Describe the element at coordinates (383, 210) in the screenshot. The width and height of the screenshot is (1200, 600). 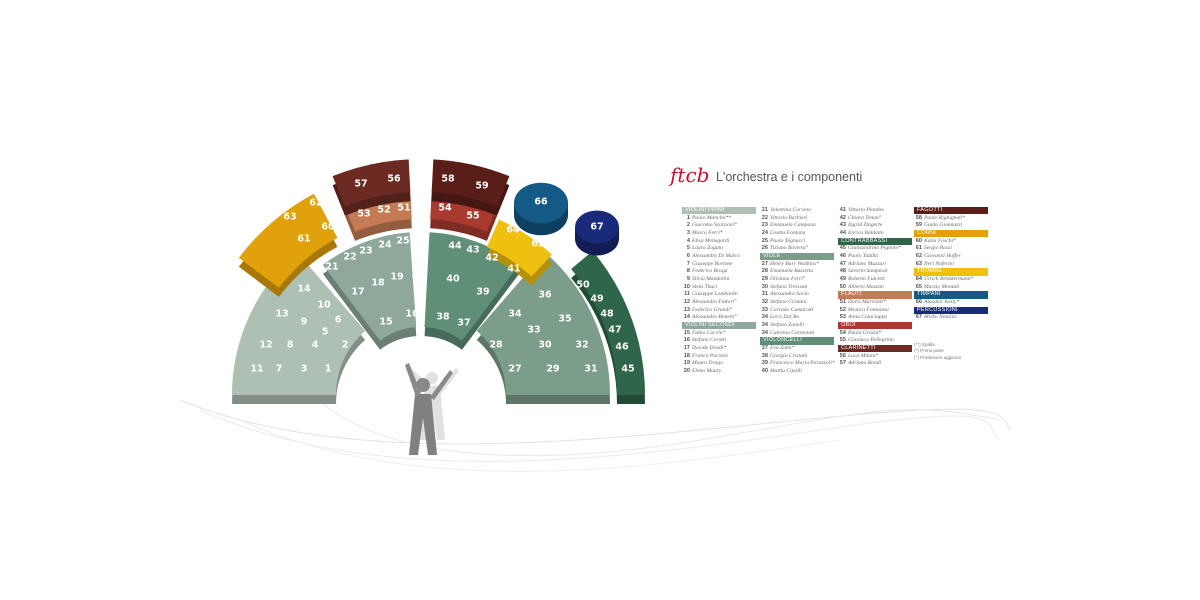
I see `seat-number: 52` at that location.